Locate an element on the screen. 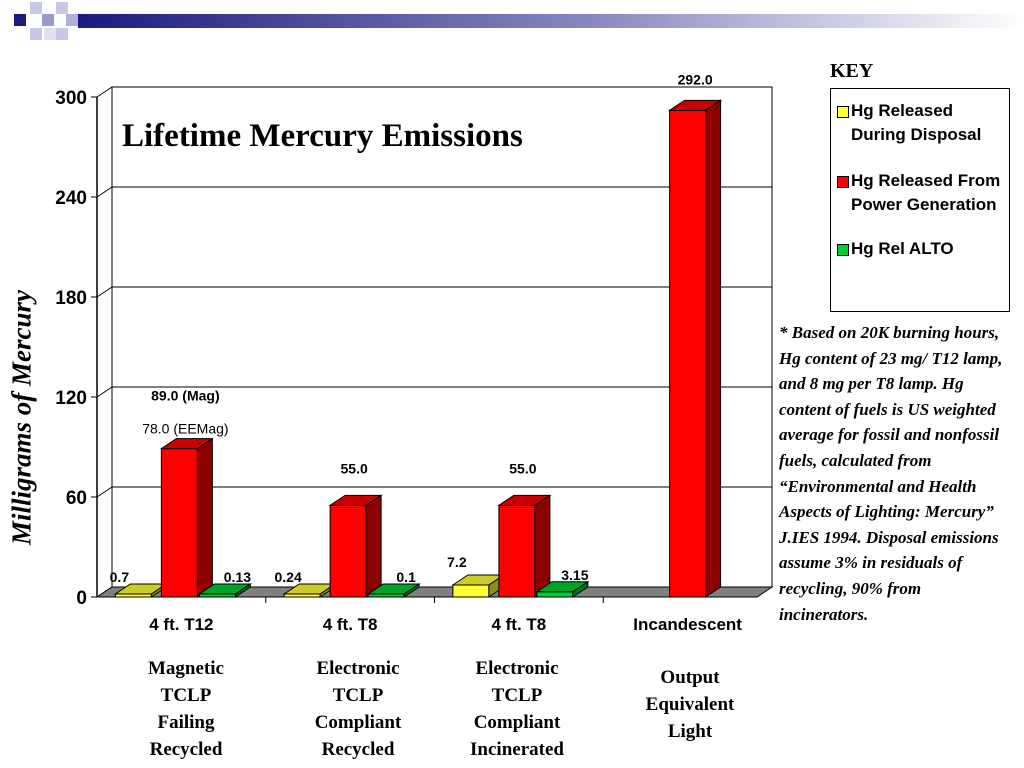 The height and width of the screenshot is (768, 1024). data-label: 7.2 is located at coordinates (457, 562).